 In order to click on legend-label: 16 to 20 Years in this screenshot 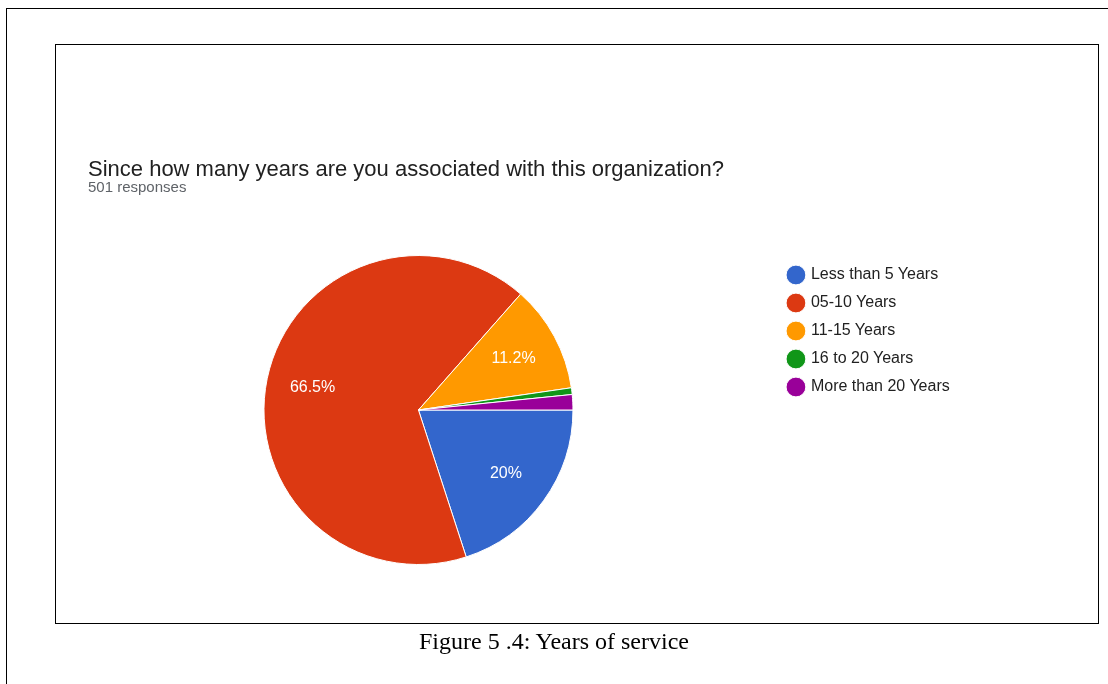, I will do `click(862, 358)`.